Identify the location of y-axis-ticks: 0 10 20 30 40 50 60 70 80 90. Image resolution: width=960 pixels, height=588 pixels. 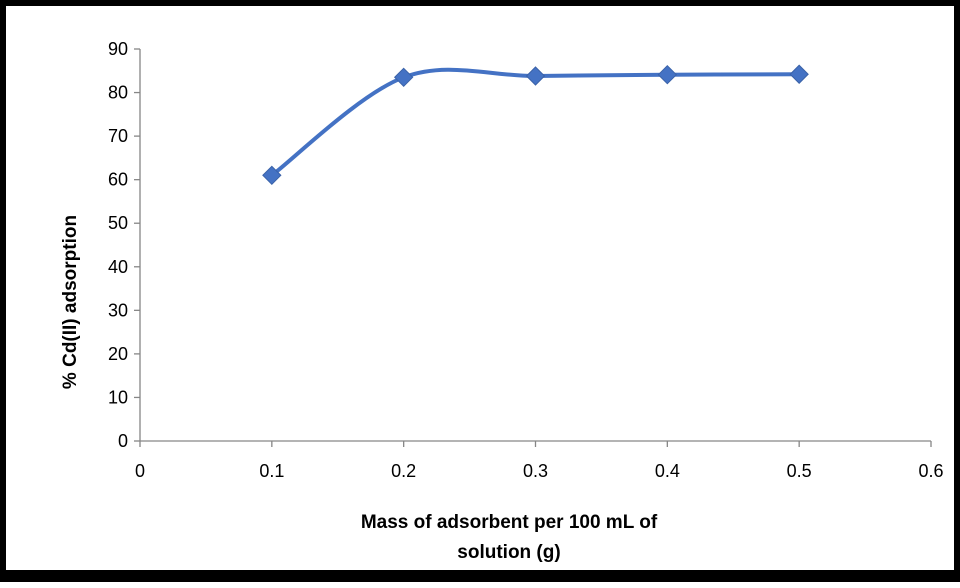
(124, 245).